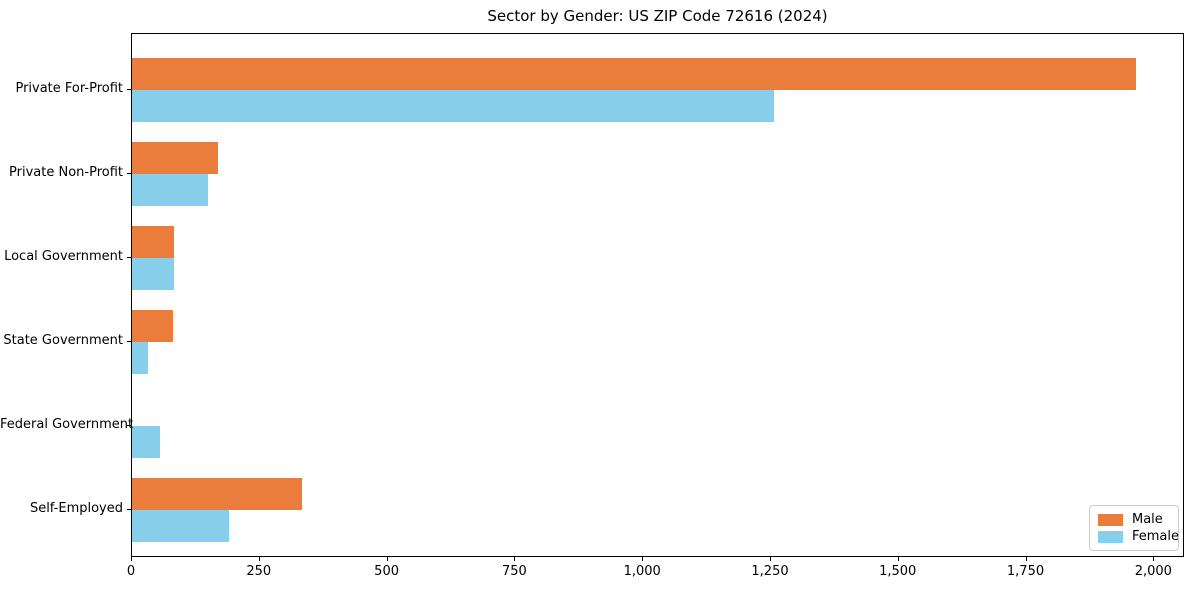 The height and width of the screenshot is (600, 1200). I want to click on x-tick-label: 1,750, so click(1025, 571).